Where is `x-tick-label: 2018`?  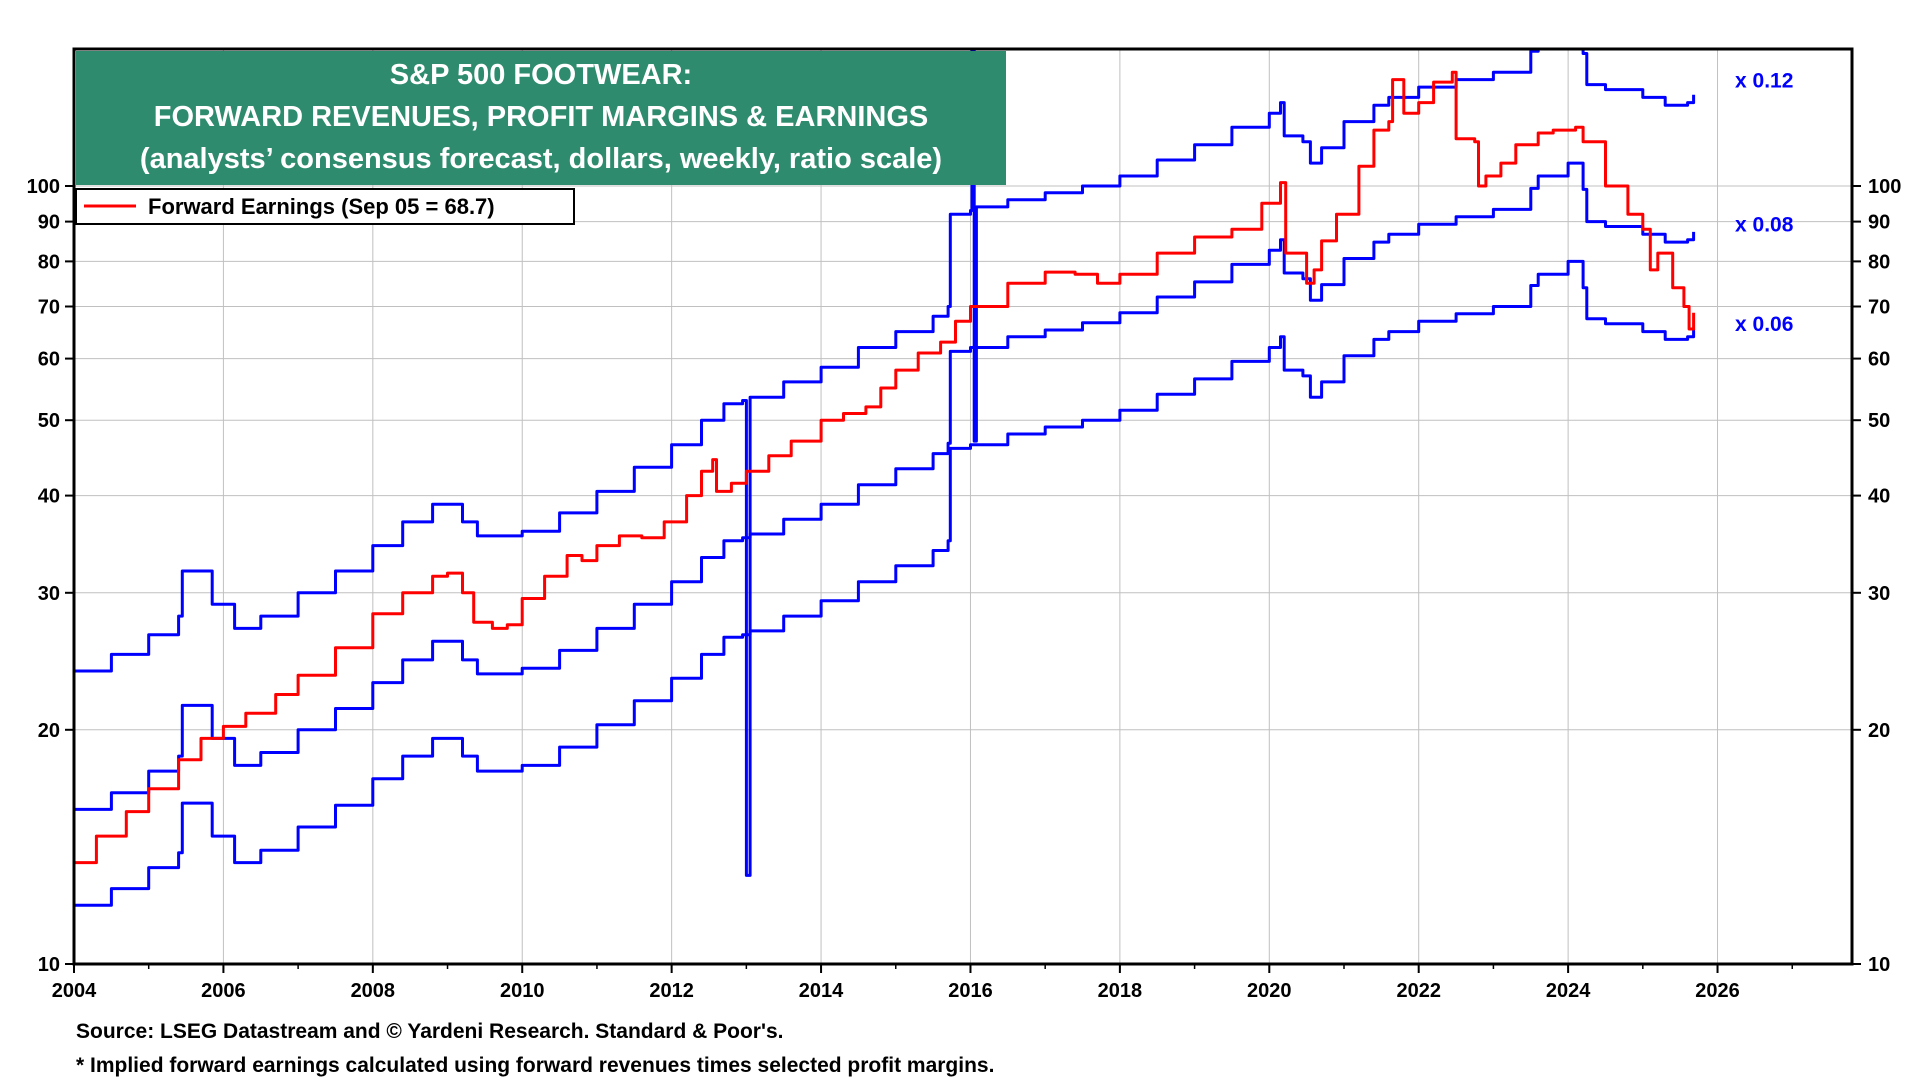
x-tick-label: 2018 is located at coordinates (1120, 991).